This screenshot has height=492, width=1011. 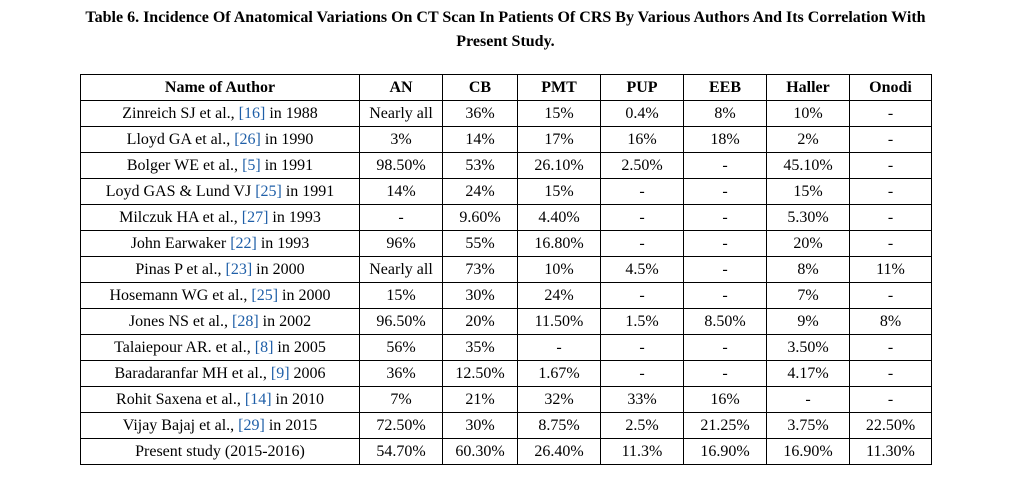 I want to click on author-year: in 2005, so click(x=299, y=347).